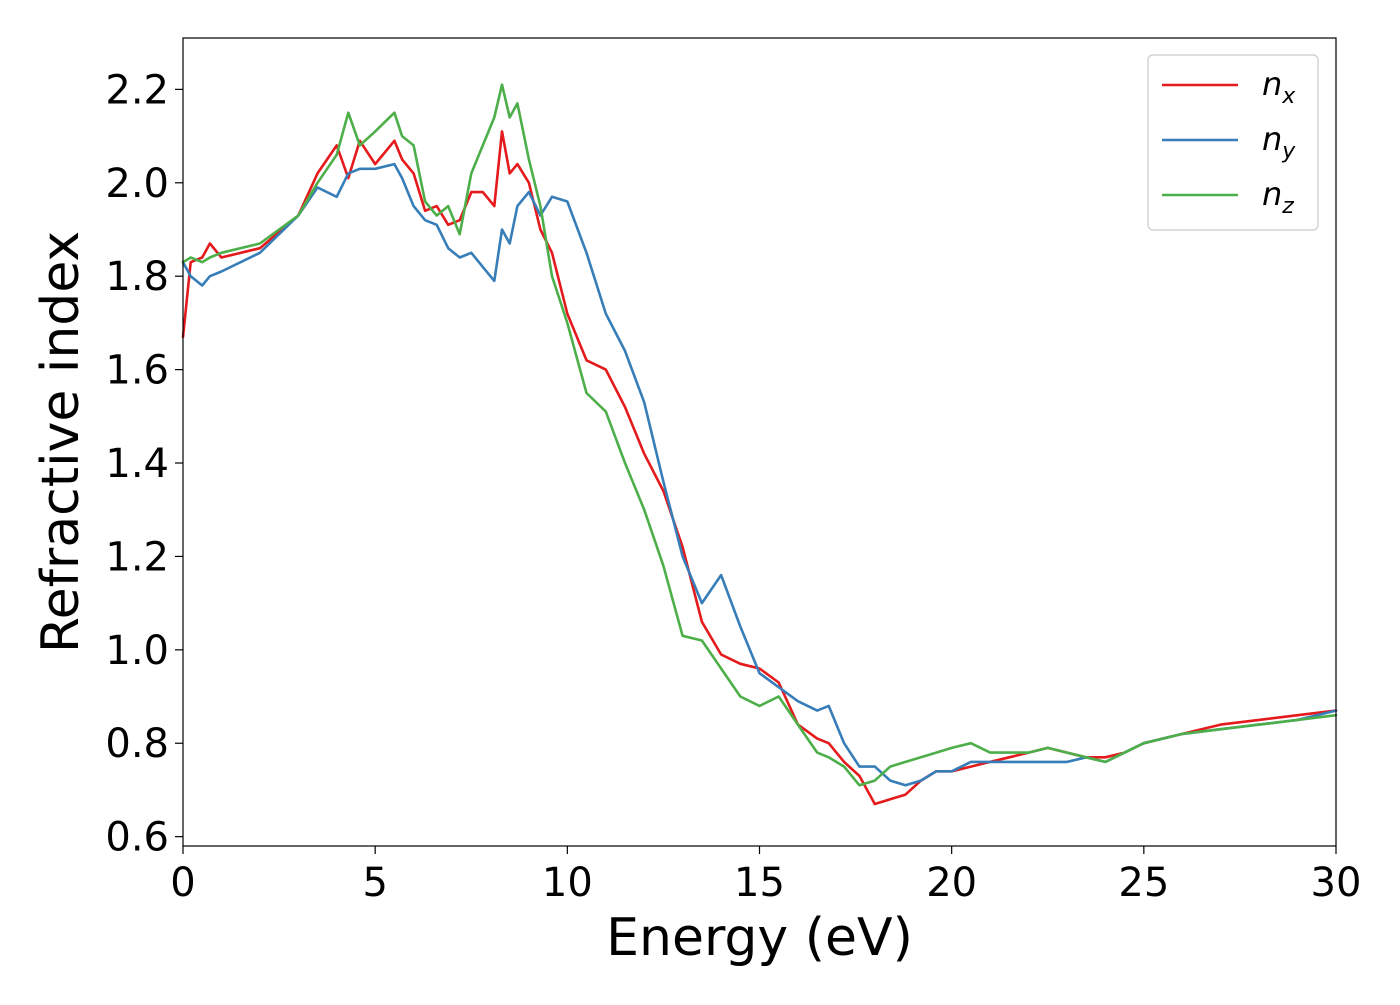  Describe the element at coordinates (1143, 883) in the screenshot. I see `x-tick-label: 25` at that location.